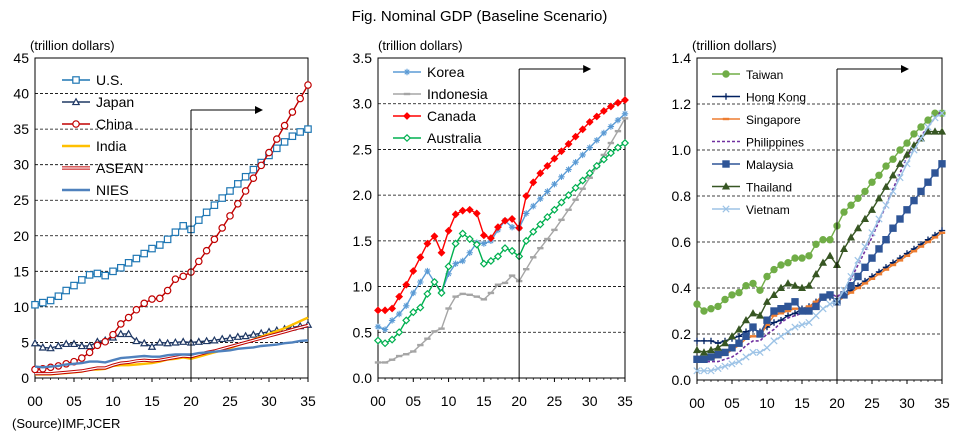  I want to click on legend-entry: Canada, so click(434, 116).